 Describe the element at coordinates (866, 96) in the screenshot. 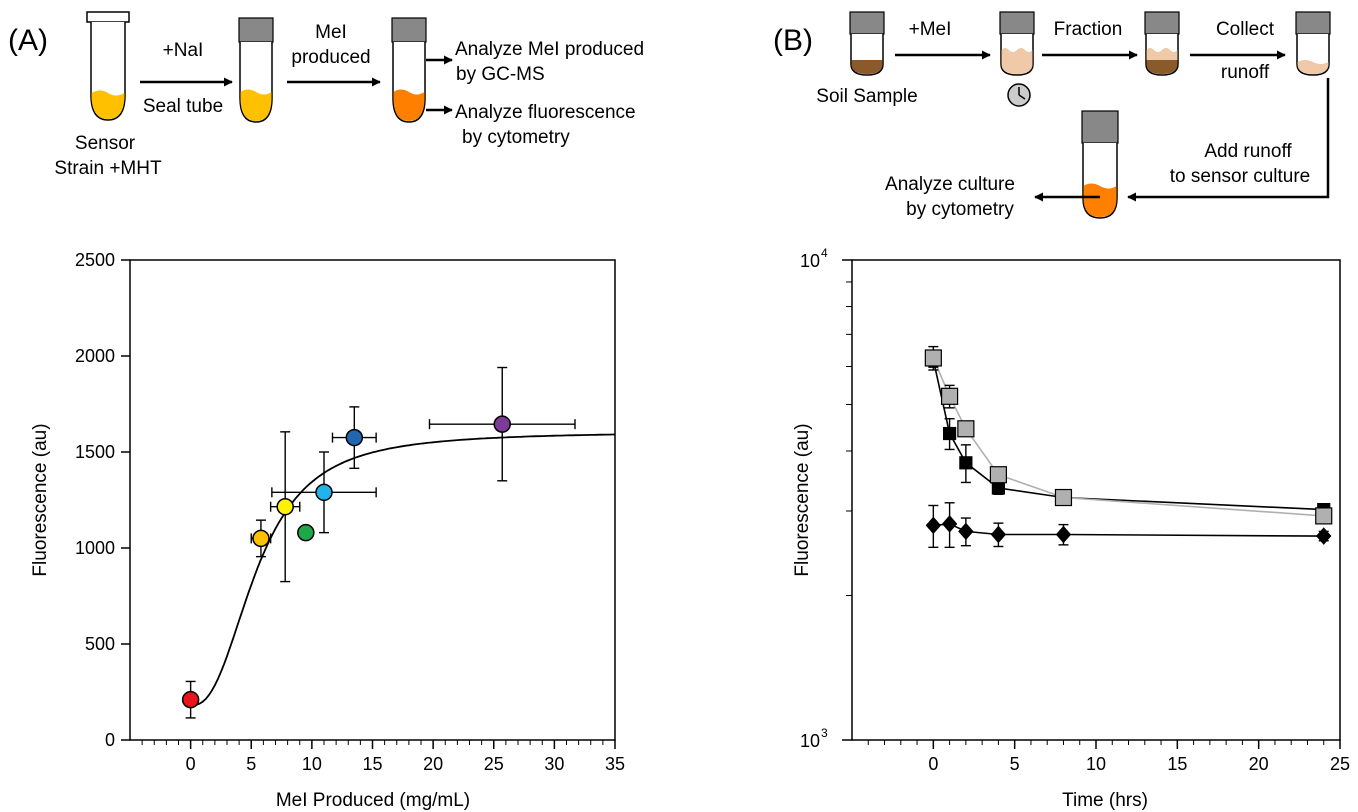

I see `soil-sample-label: Soil Sample` at that location.